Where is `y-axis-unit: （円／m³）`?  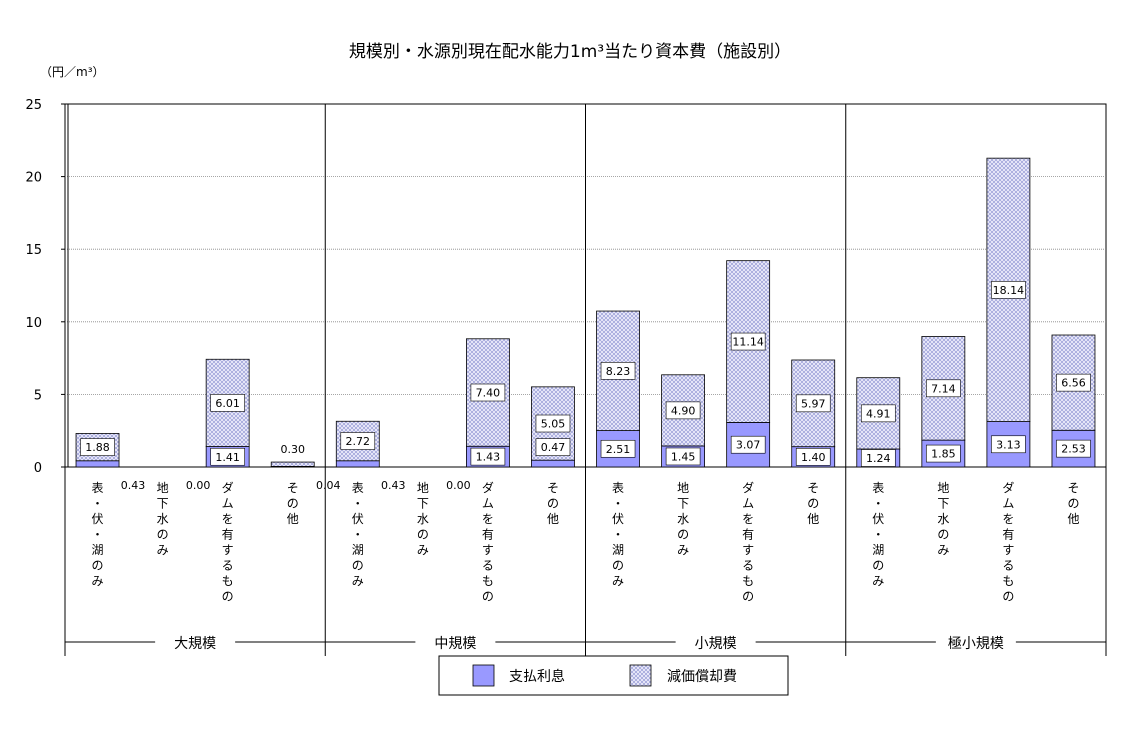 y-axis-unit: （円／m³） is located at coordinates (72, 72).